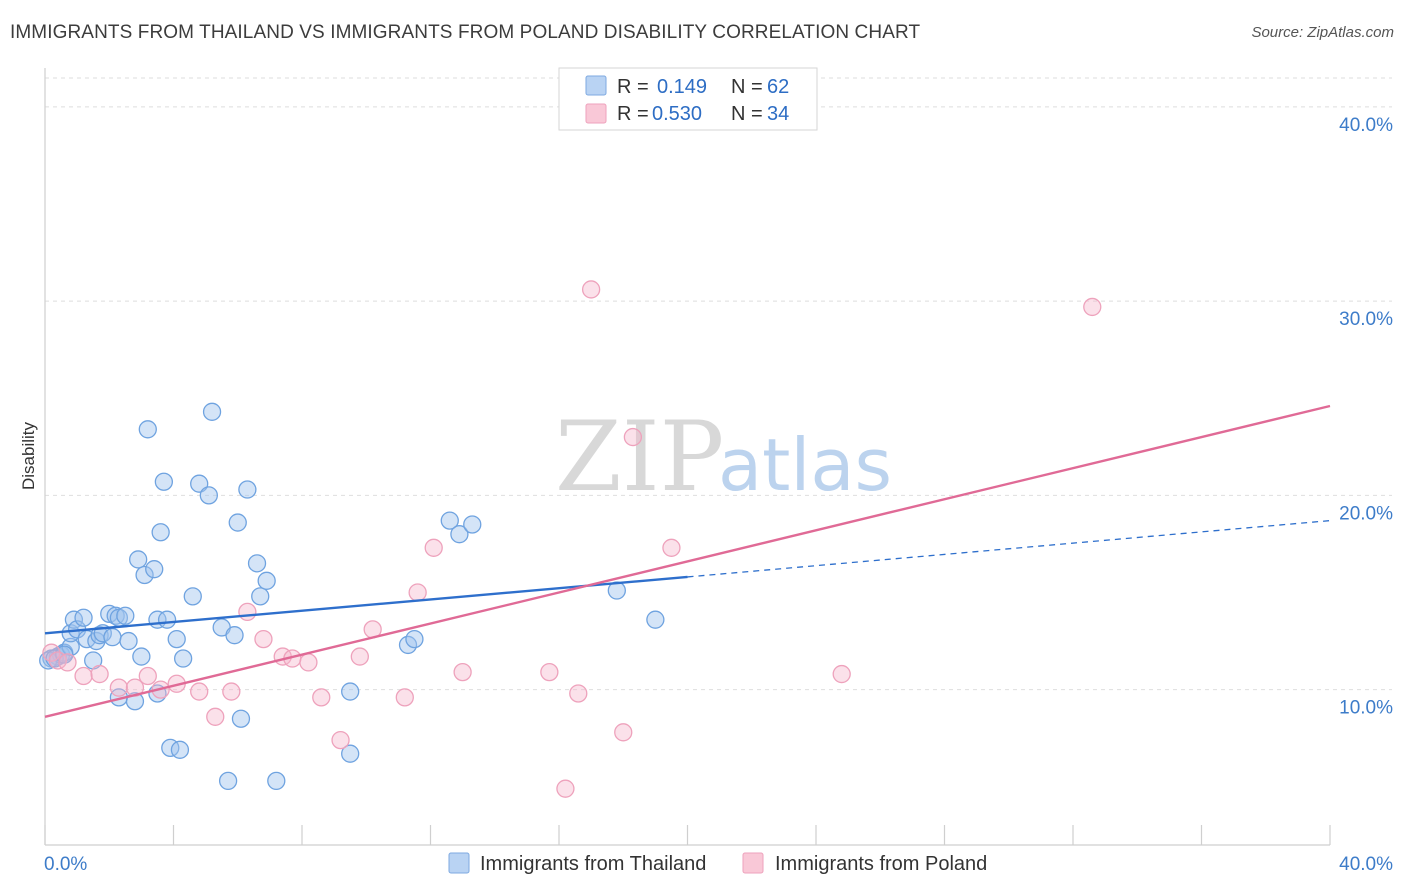  I want to click on x-tick-label-min: 0.0%, so click(65, 864).